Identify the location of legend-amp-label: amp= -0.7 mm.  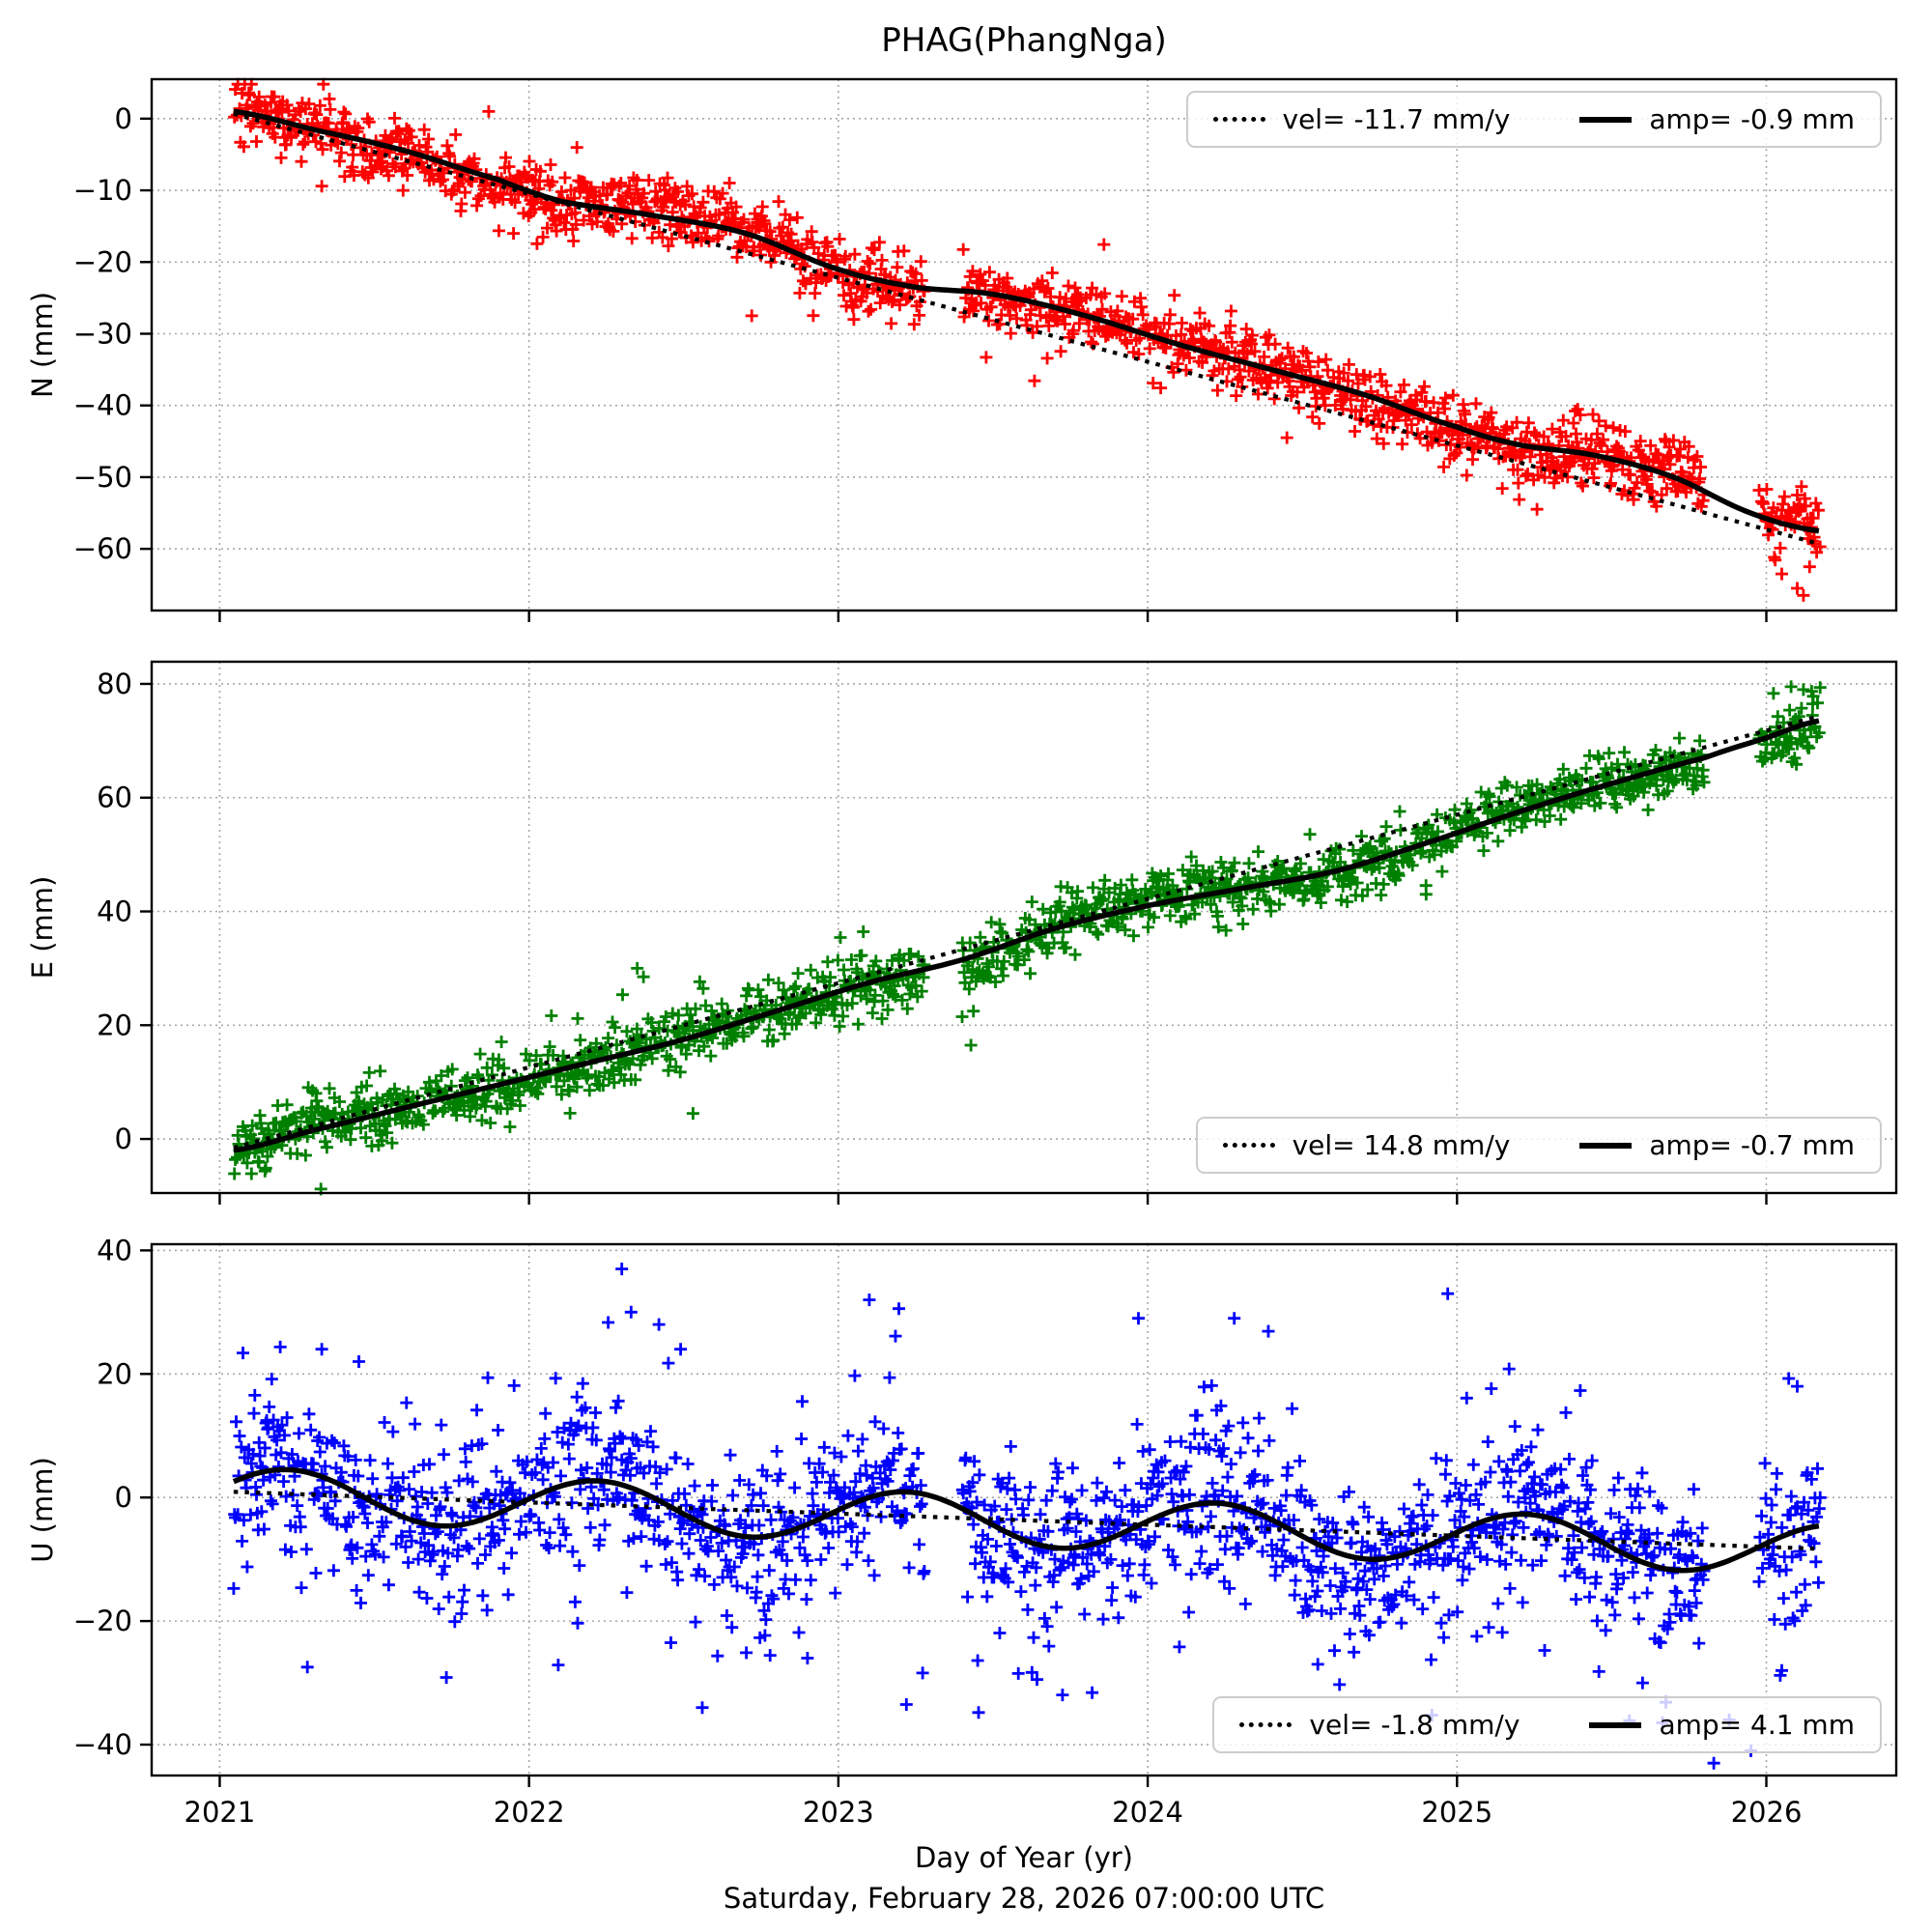
(1752, 1145).